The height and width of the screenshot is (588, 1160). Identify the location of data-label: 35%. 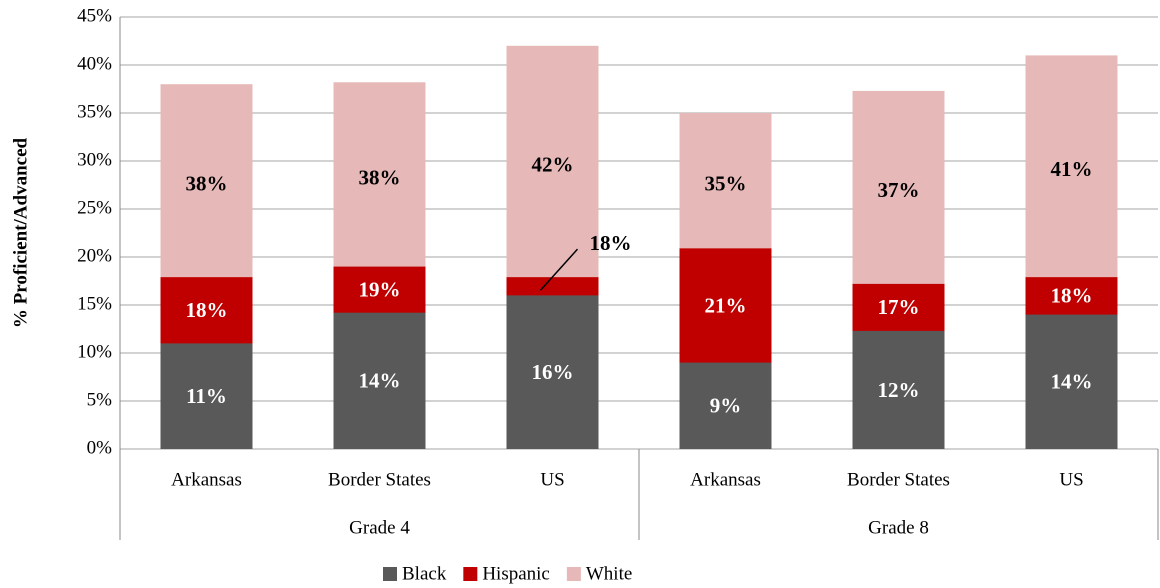
(726, 183).